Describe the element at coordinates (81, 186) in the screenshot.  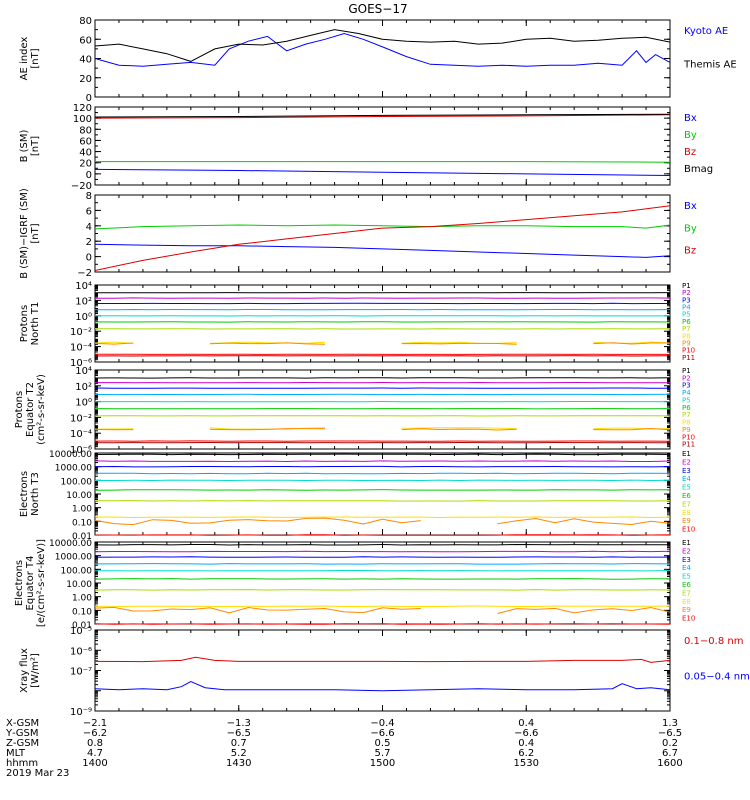
I see `y-tick-label: −20` at that location.